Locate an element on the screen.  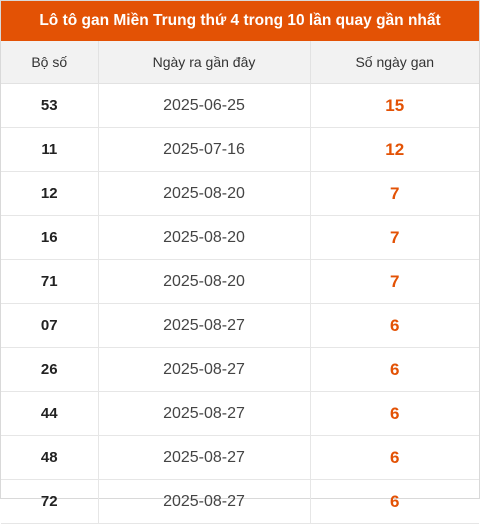
row-number: 07 is located at coordinates (50, 325).